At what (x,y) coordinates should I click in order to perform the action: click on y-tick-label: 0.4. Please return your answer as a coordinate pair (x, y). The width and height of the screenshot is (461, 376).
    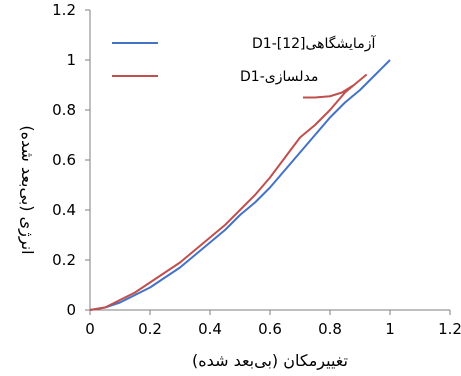
    Looking at the image, I should click on (64, 210).